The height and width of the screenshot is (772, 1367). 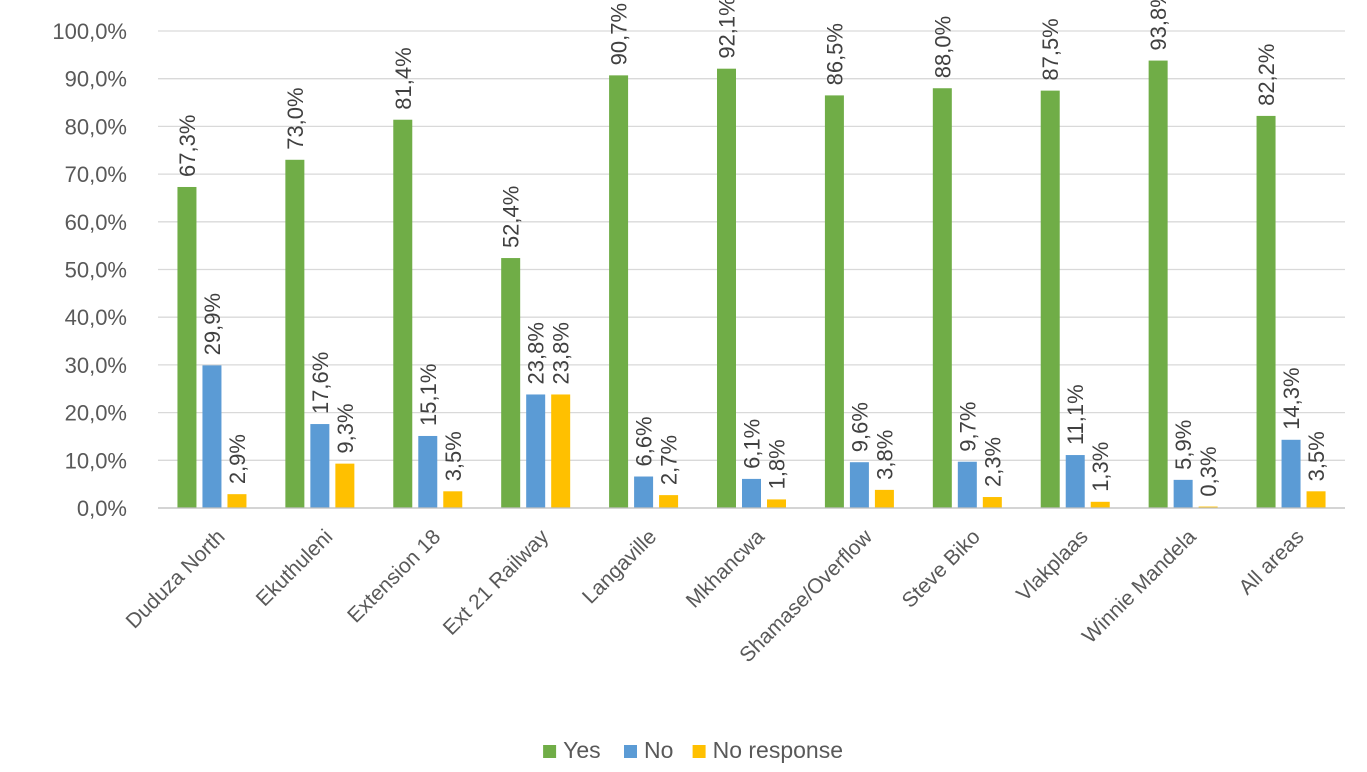 I want to click on data-label: 2,7%, so click(x=669, y=460).